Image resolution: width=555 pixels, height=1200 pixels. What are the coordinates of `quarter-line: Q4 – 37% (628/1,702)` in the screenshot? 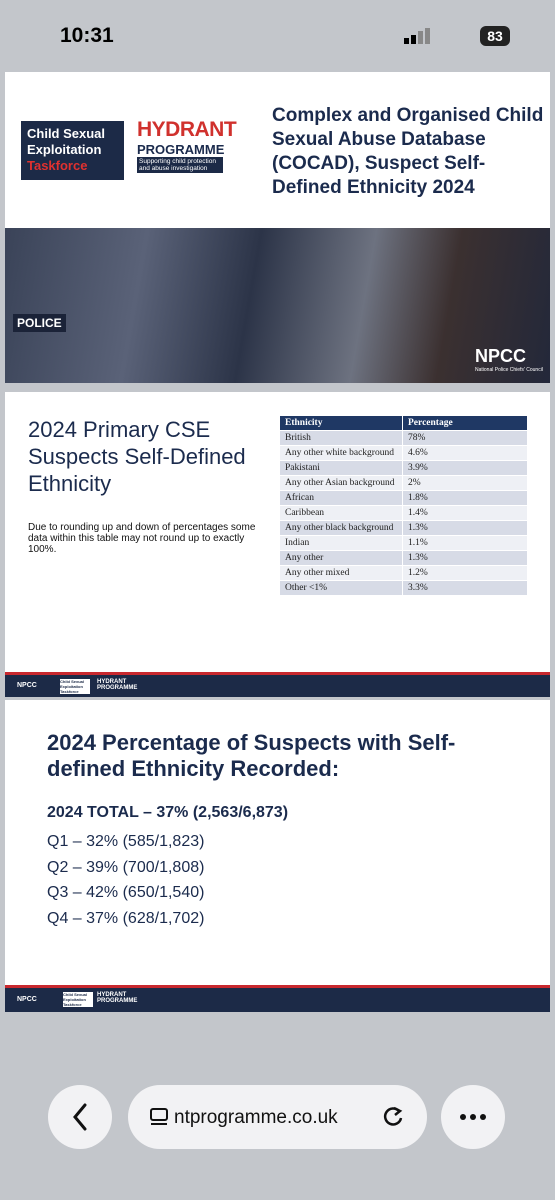 It's located at (126, 918).